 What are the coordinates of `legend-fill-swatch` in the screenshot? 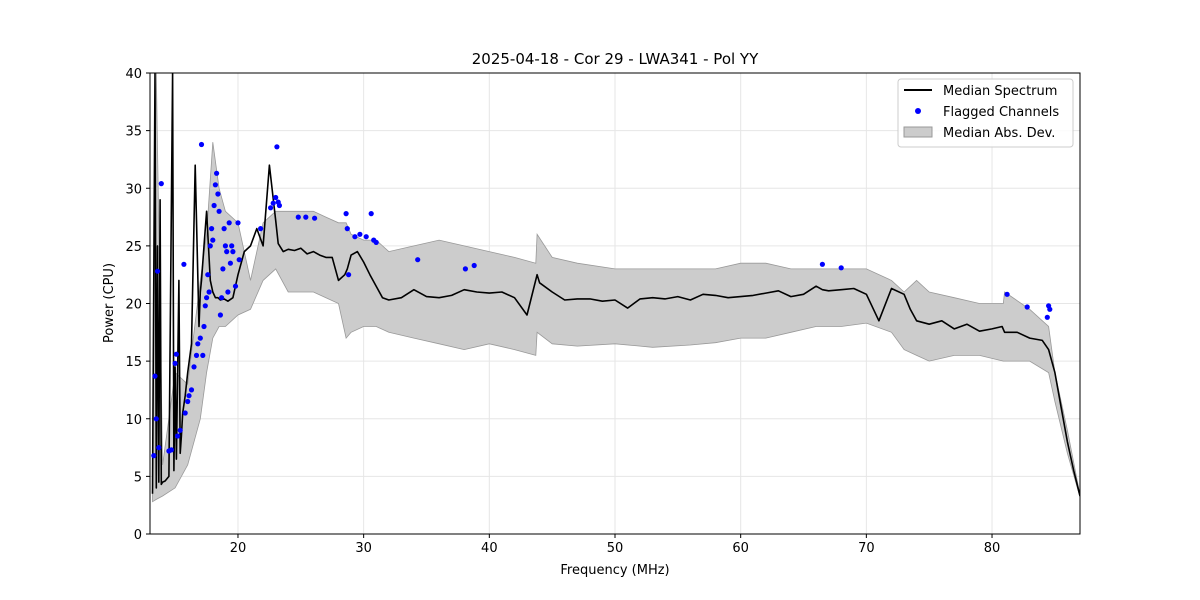 It's located at (918, 132).